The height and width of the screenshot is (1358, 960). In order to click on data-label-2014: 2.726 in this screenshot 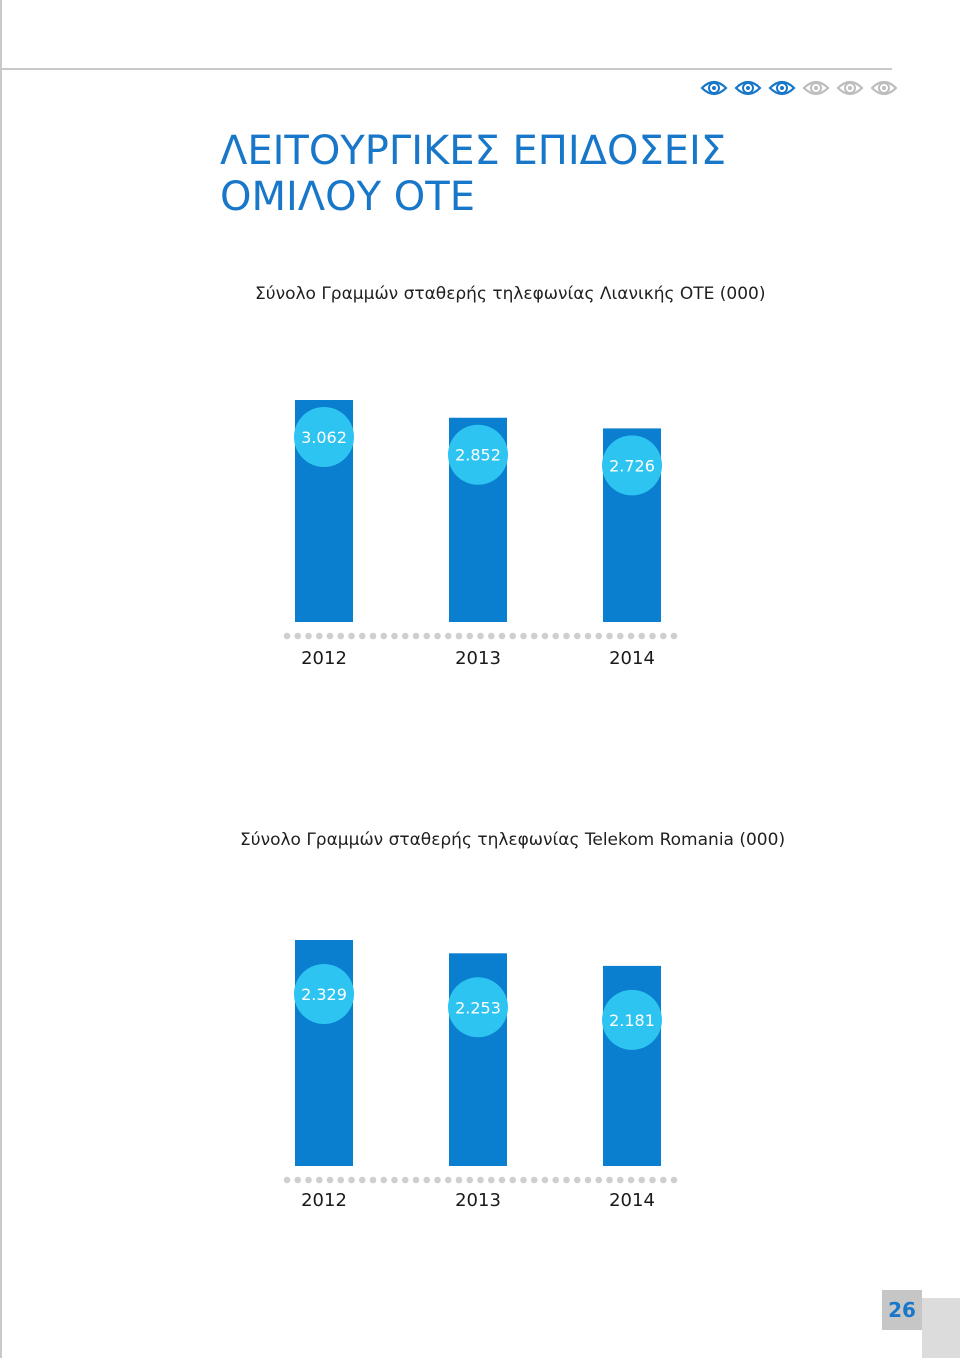, I will do `click(632, 465)`.